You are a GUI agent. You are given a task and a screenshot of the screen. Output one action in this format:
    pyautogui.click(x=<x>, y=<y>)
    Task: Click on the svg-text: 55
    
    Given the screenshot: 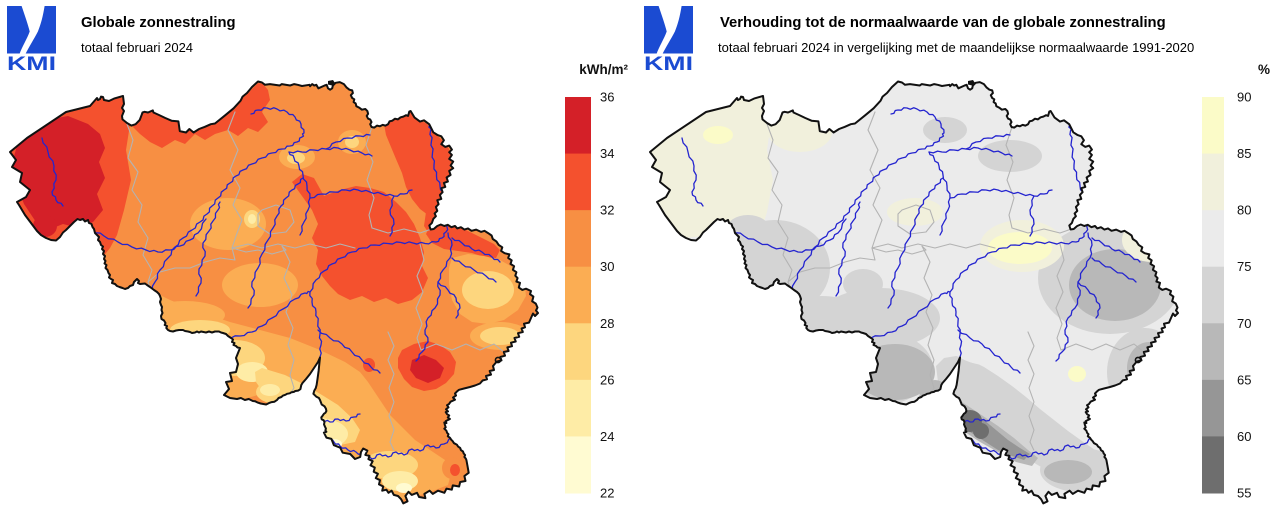 What is the action you would take?
    pyautogui.click(x=1244, y=493)
    